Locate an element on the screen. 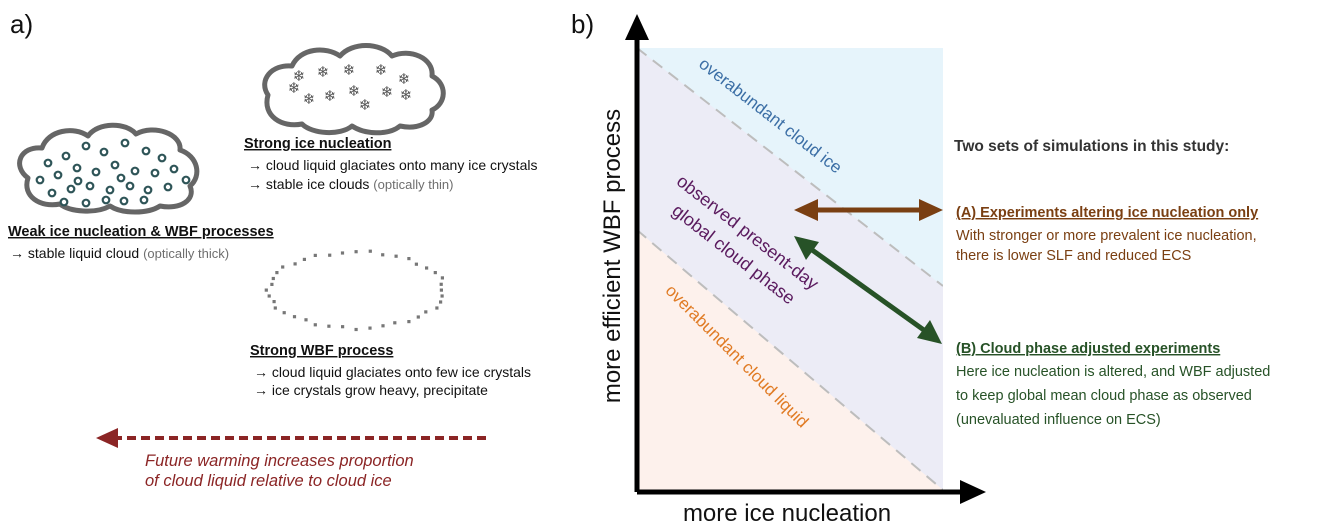 This screenshot has height=524, width=1326. future-line1: Future warming increases proportion is located at coordinates (279, 461).